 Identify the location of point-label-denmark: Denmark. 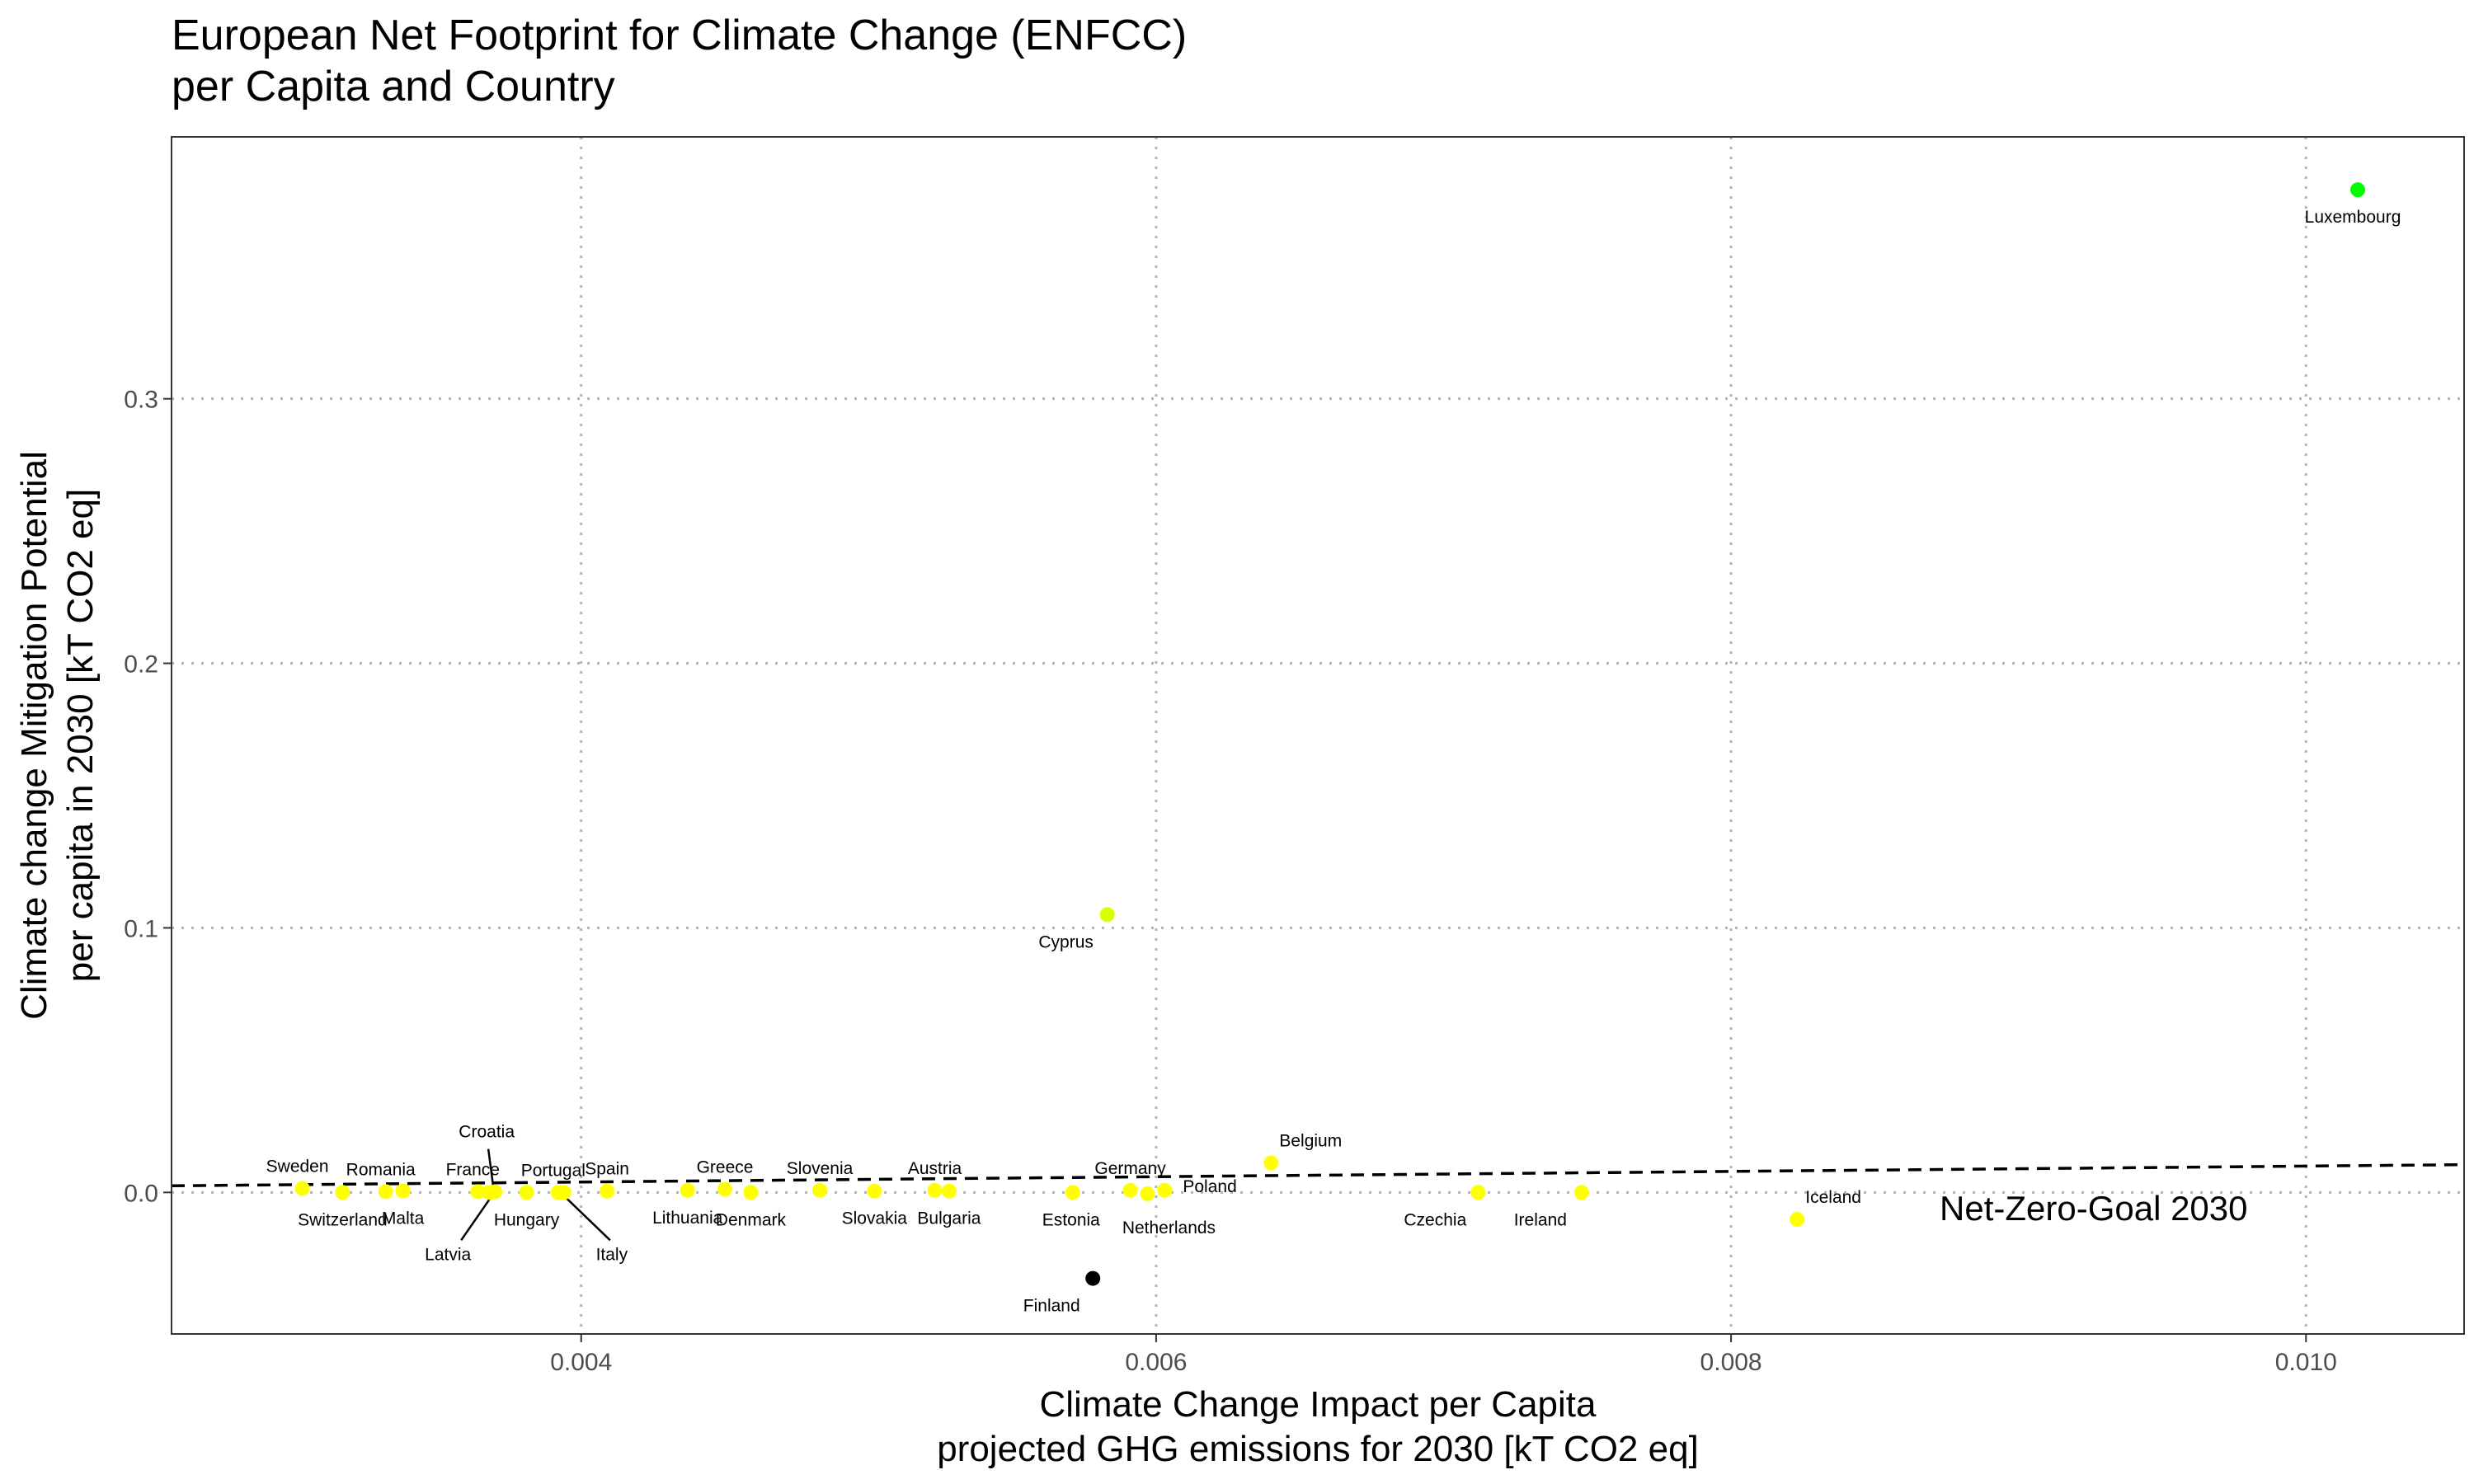
(751, 1219).